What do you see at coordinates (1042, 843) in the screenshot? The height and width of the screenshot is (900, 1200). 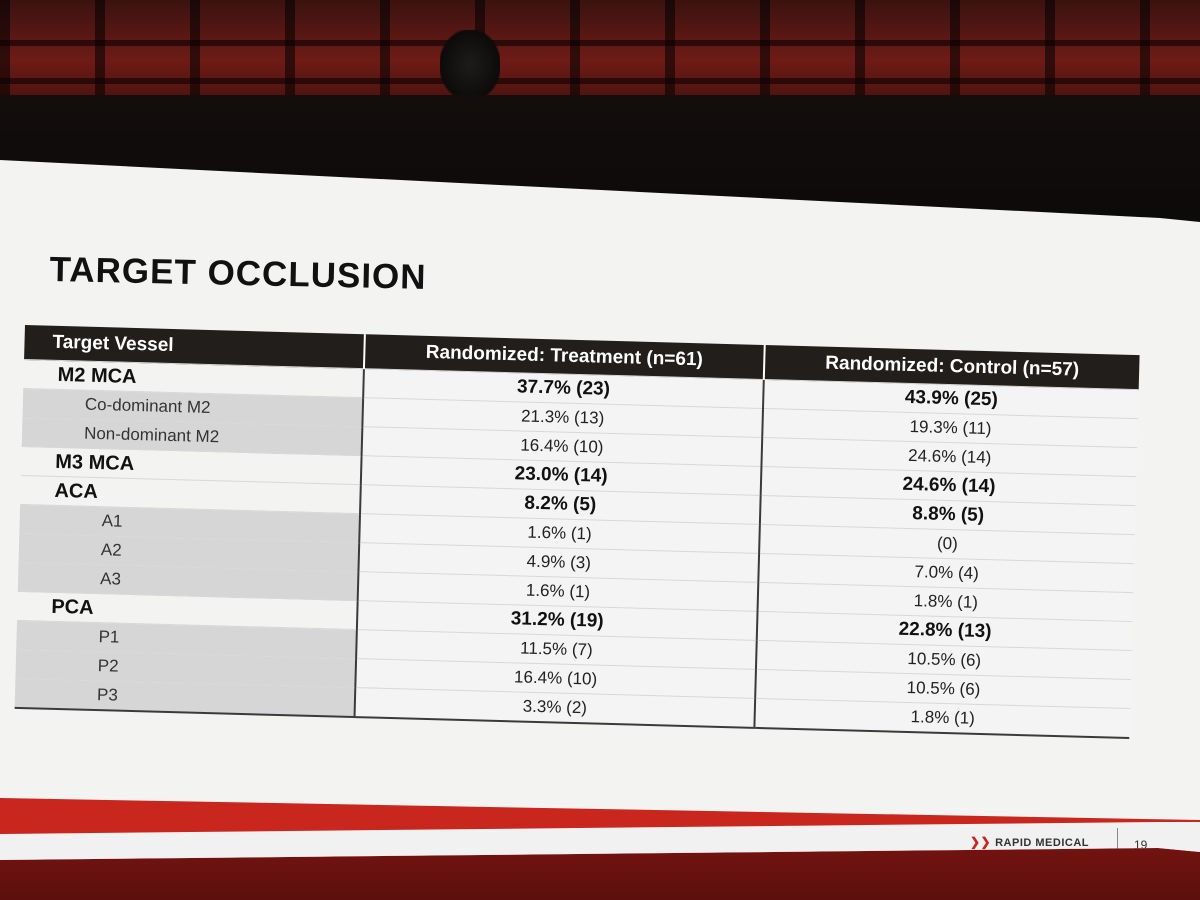 I see `brand-name: RAPID MEDICAL` at bounding box center [1042, 843].